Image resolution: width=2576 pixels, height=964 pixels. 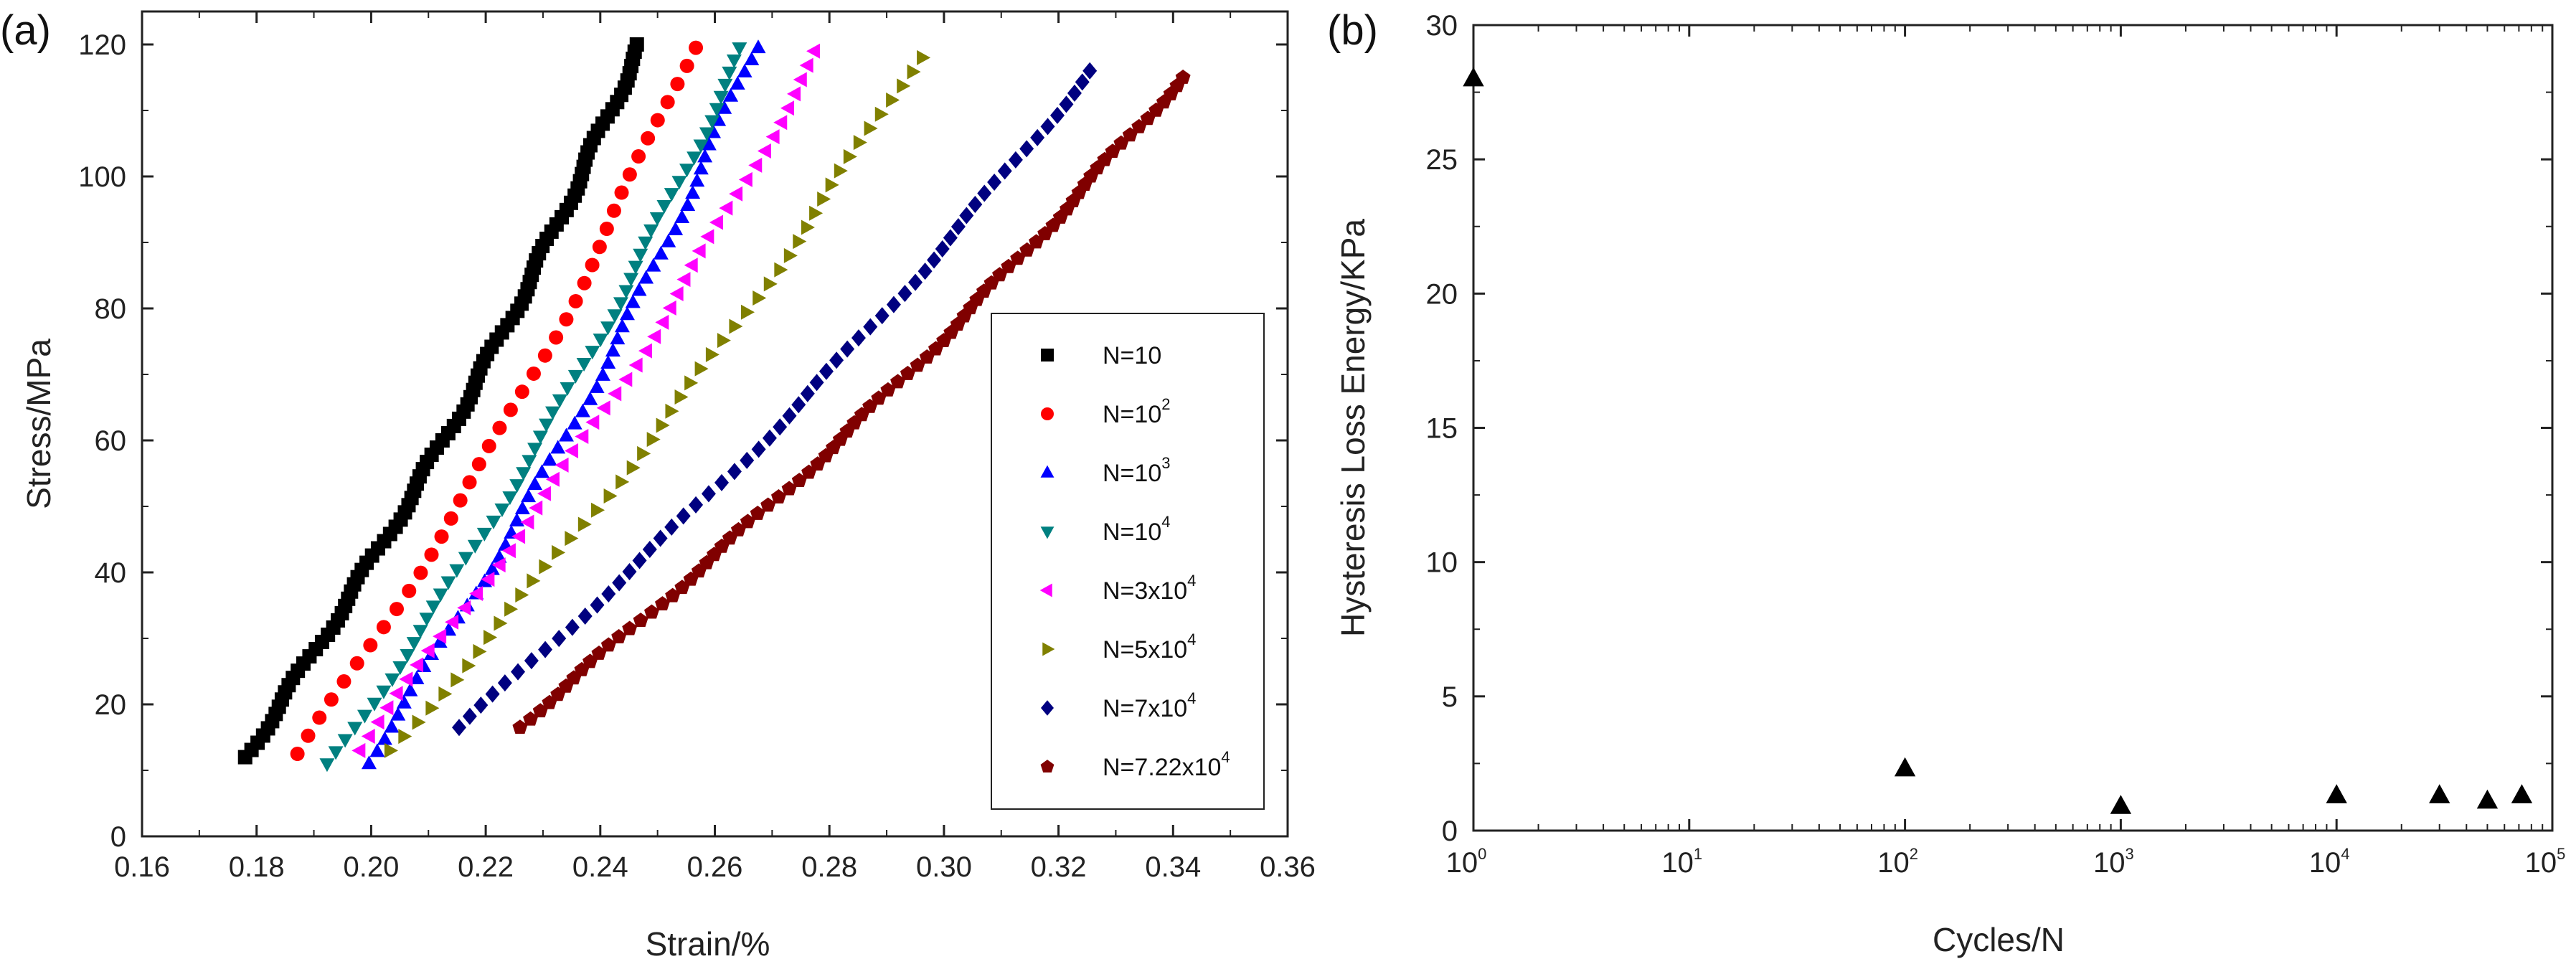 I want to click on x-tick-label: 0.28, so click(x=829, y=867).